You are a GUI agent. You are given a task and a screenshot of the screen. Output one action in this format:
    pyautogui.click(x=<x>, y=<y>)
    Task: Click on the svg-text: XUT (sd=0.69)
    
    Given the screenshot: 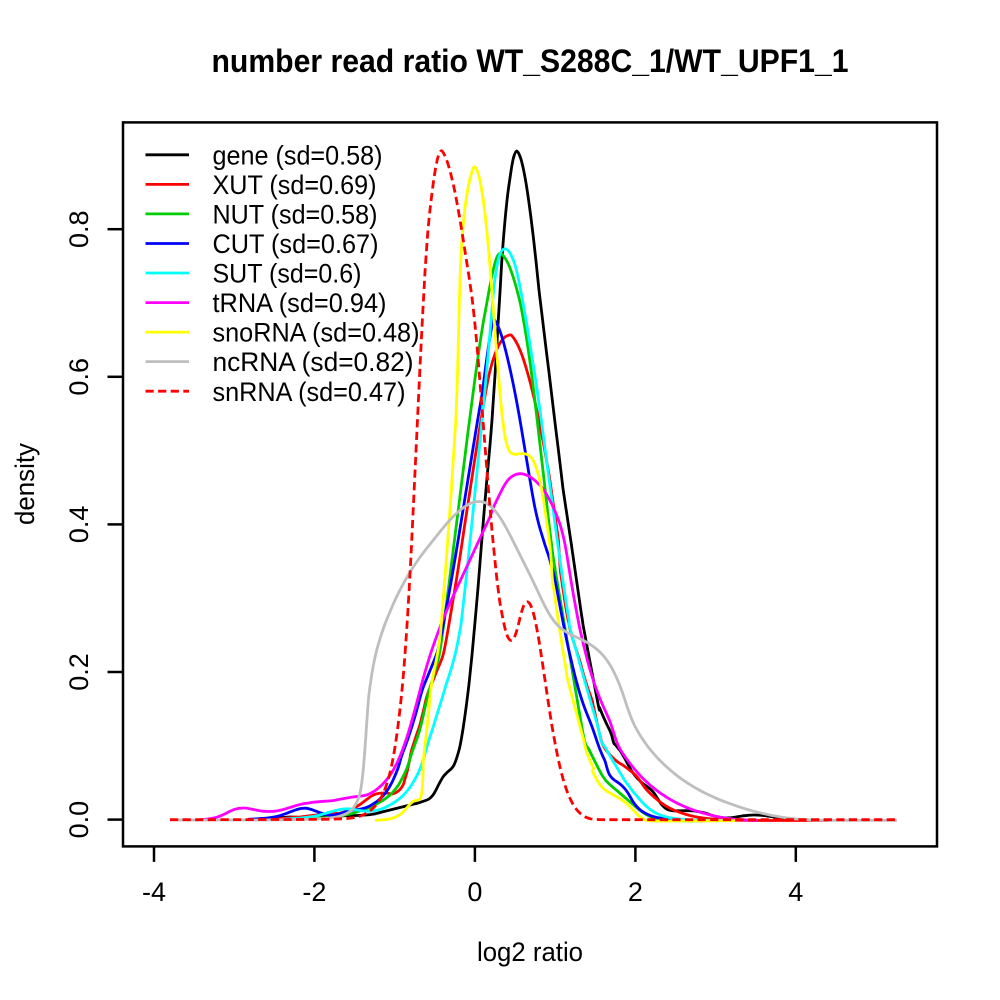 What is the action you would take?
    pyautogui.click(x=295, y=185)
    